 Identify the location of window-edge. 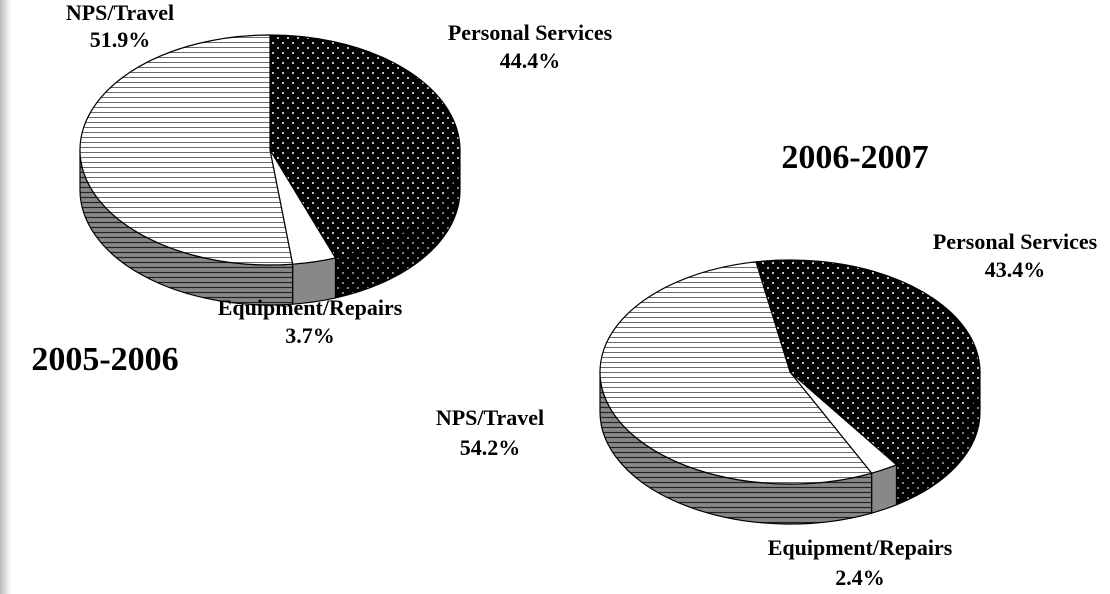
(6, 297).